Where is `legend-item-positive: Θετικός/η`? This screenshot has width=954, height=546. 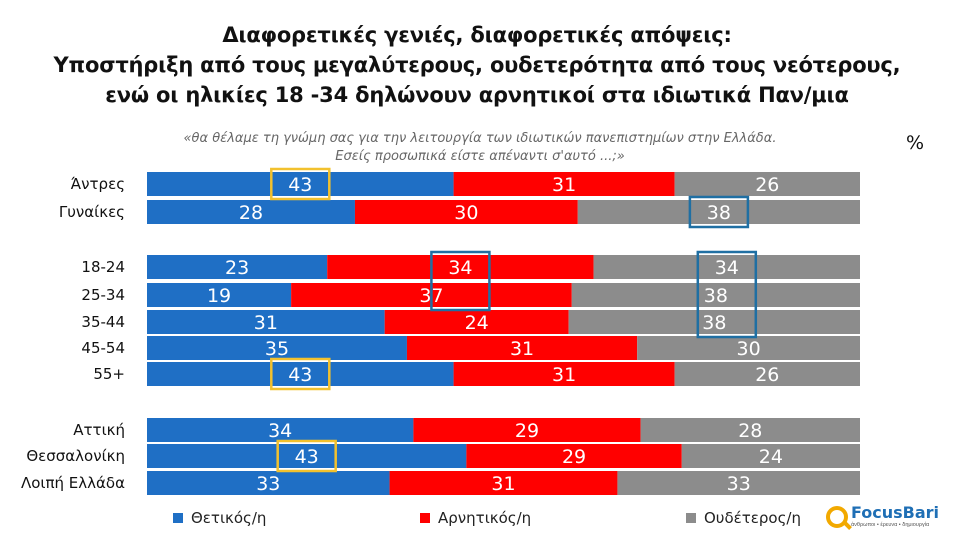 legend-item-positive: Θετικός/η is located at coordinates (219, 518).